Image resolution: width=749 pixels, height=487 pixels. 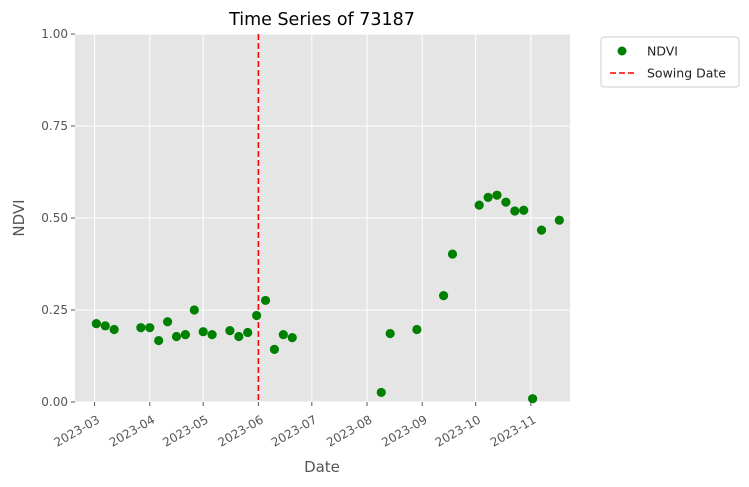 What do you see at coordinates (54, 218) in the screenshot?
I see `y-tick-label: 0.50` at bounding box center [54, 218].